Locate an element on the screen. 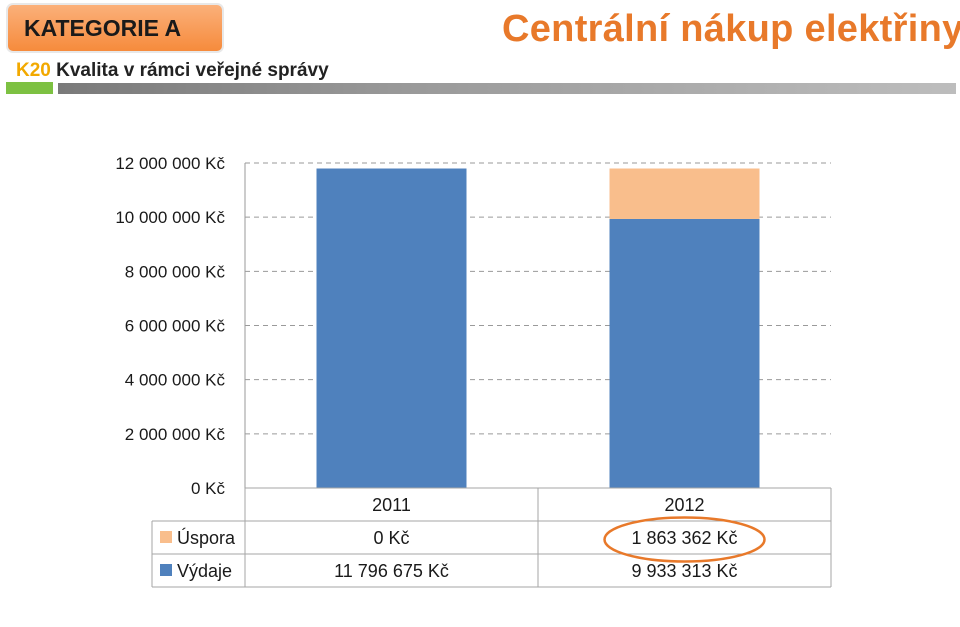 This screenshot has width=960, height=627. y-tick-label: 4 000 000 Kč is located at coordinates (175, 380).